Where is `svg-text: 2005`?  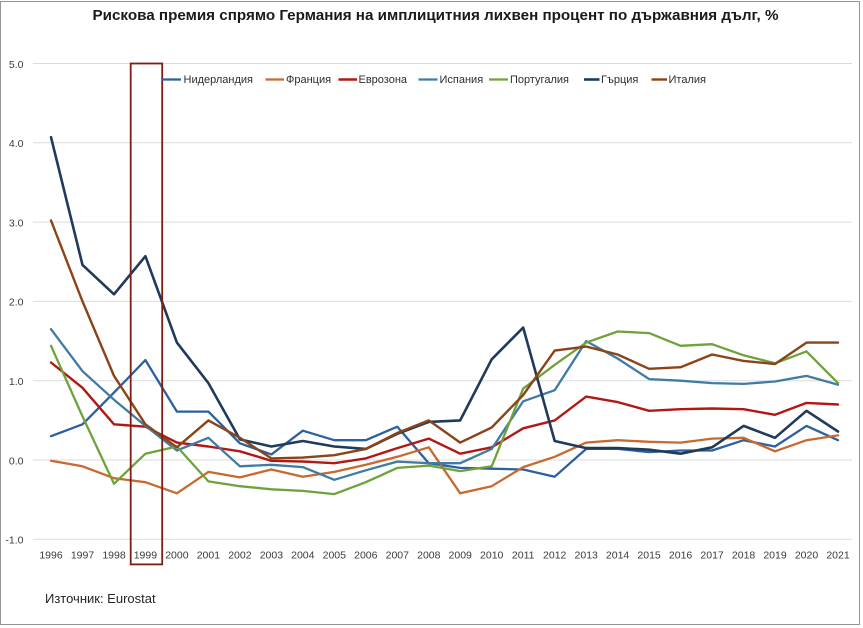
svg-text: 2005 is located at coordinates (335, 556).